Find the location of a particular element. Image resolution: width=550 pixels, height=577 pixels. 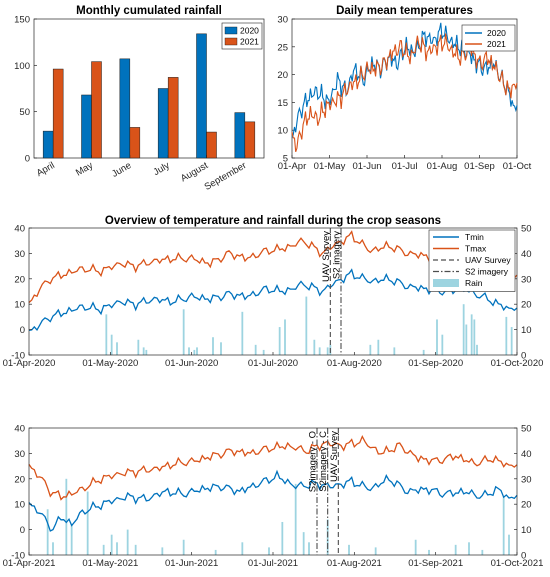

chart-title: Monthly cumulated rainfall is located at coordinates (149, 11).